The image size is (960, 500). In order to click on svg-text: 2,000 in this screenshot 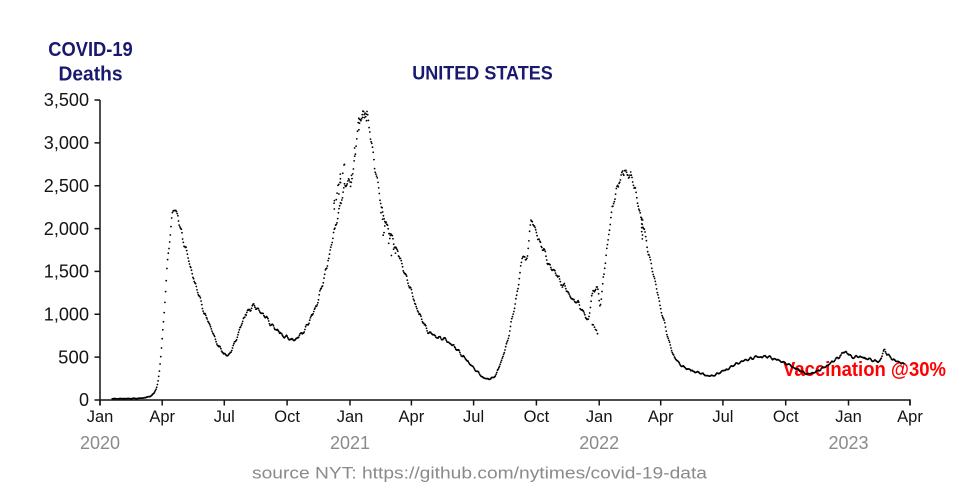, I will do `click(66, 229)`.